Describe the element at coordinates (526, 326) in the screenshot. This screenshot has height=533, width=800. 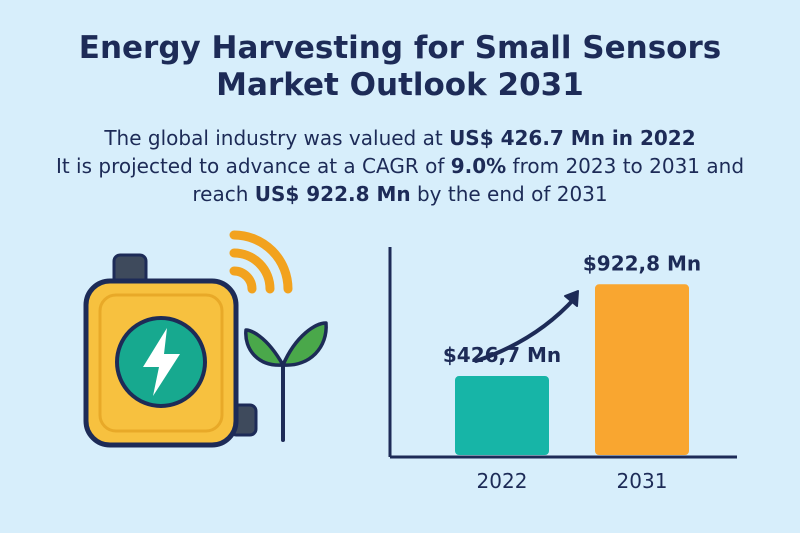
I see `growth-arrow-icon` at that location.